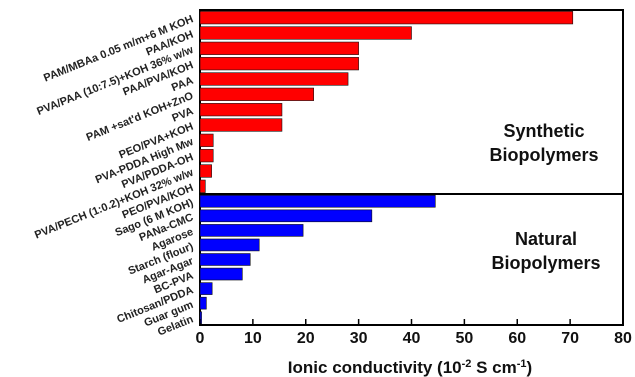  What do you see at coordinates (546, 239) in the screenshot?
I see `natural-group-label-line1: Natural` at bounding box center [546, 239].